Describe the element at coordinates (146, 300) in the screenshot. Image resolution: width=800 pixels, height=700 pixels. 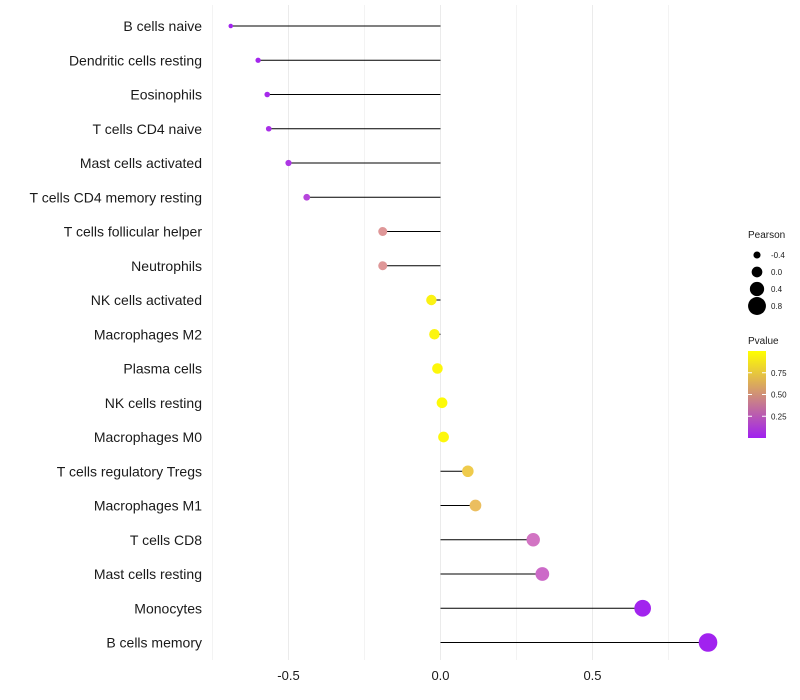
I see `category-label: NK cells activated` at that location.